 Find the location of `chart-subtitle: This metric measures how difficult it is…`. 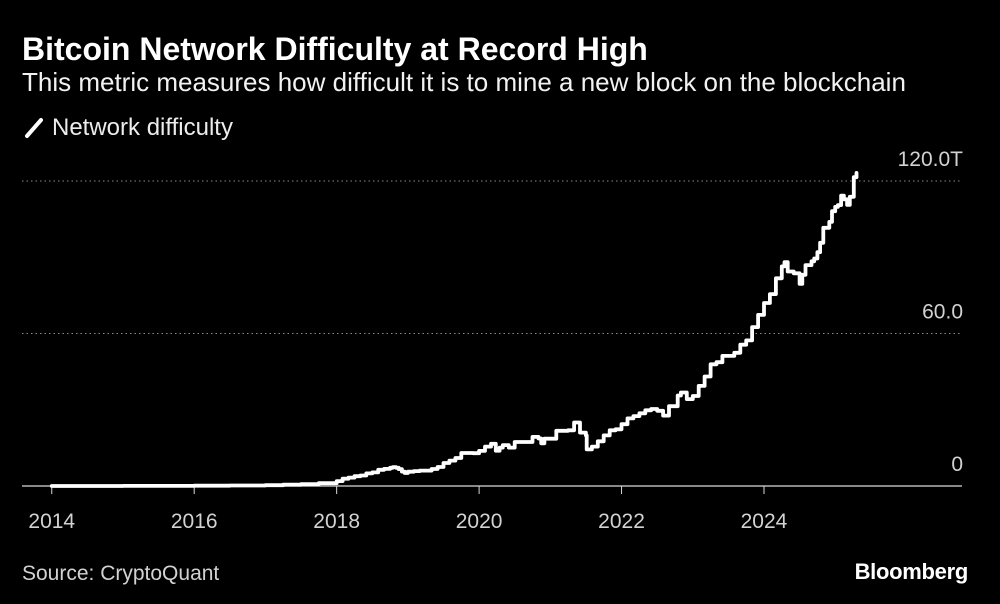

chart-subtitle: This metric measures how difficult it is… is located at coordinates (464, 82).